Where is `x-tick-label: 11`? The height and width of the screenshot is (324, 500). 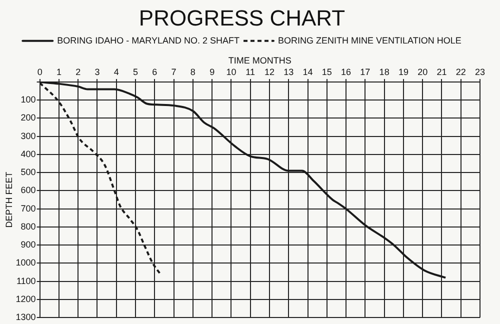 x-tick-label: 11 is located at coordinates (251, 72).